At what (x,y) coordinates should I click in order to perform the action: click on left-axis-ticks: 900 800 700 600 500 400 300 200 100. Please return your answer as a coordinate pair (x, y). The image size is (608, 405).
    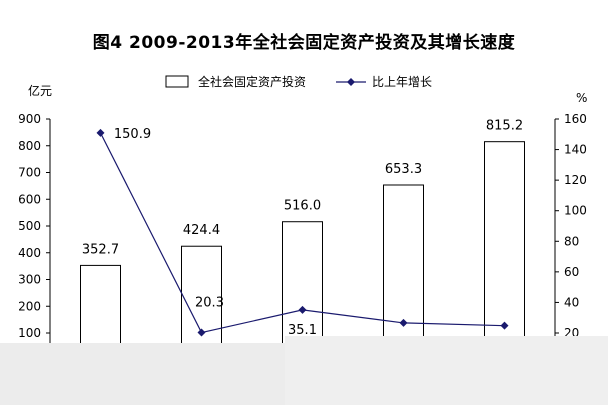
    Looking at the image, I should click on (34, 226).